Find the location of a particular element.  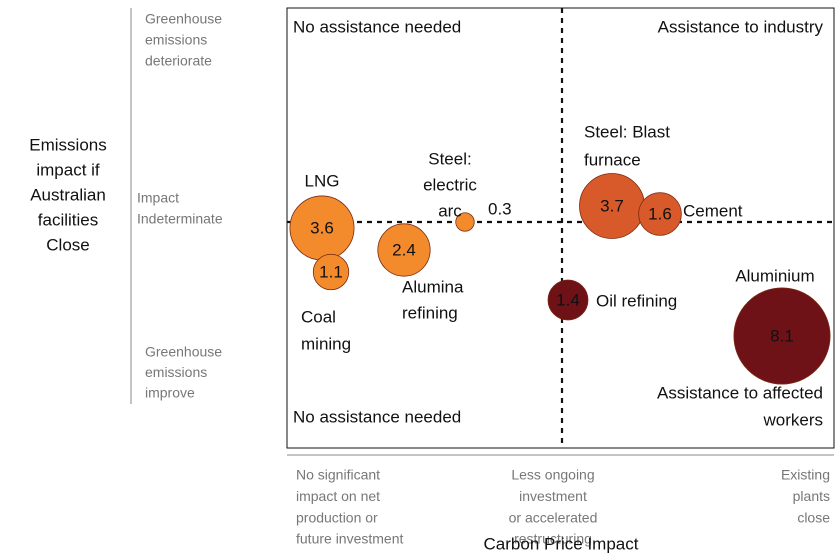

x-region-label: future investment is located at coordinates (349, 539).